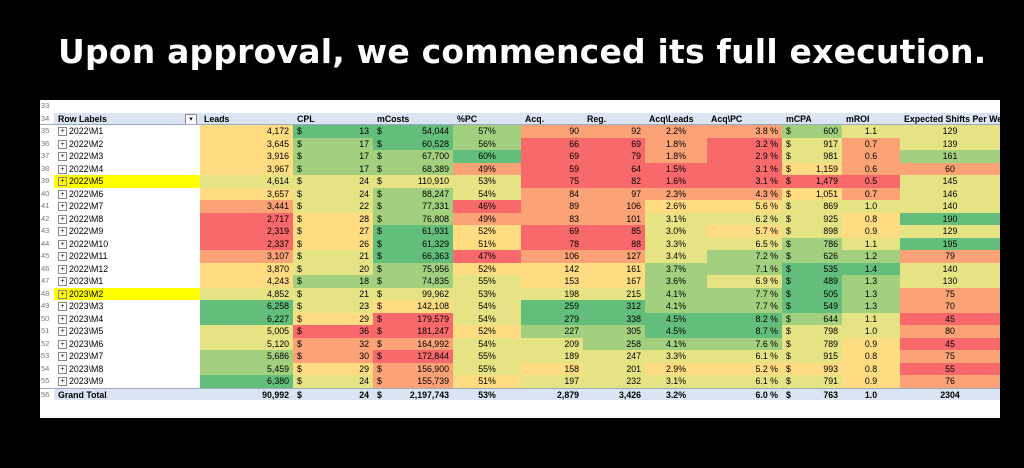  What do you see at coordinates (413, 268) in the screenshot?
I see `cell-mcosts: $75,956` at bounding box center [413, 268].